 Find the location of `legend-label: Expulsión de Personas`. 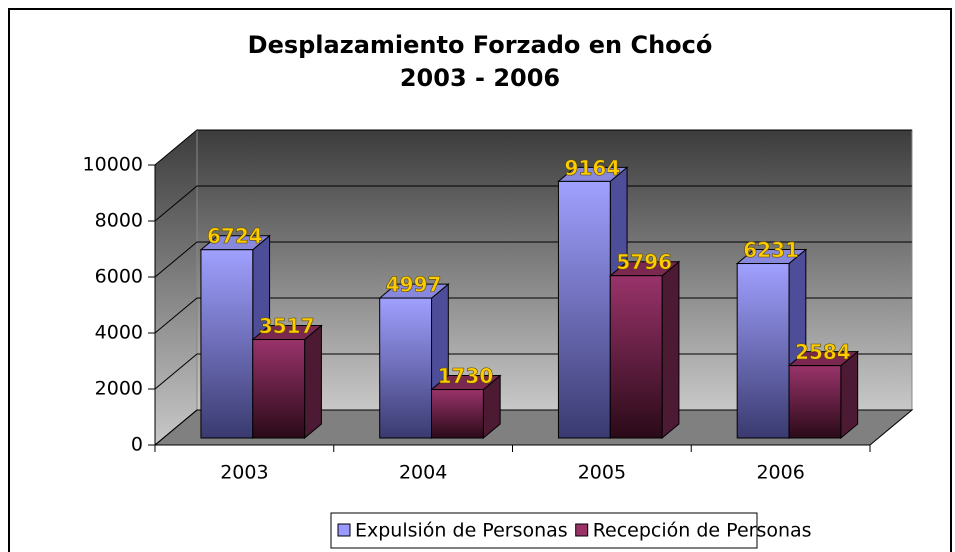

legend-label: Expulsión de Personas is located at coordinates (461, 531).